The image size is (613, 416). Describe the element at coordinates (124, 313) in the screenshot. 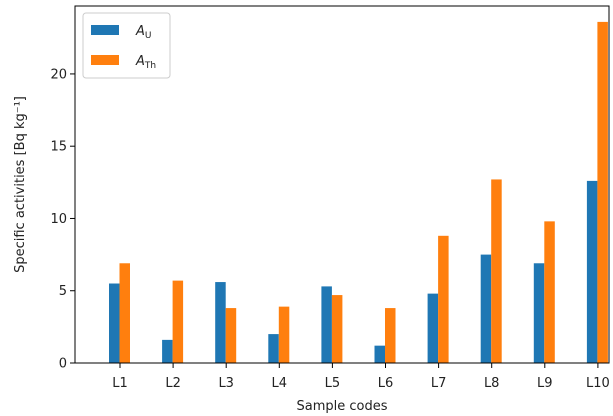

I see `bar-th-l1` at that location.